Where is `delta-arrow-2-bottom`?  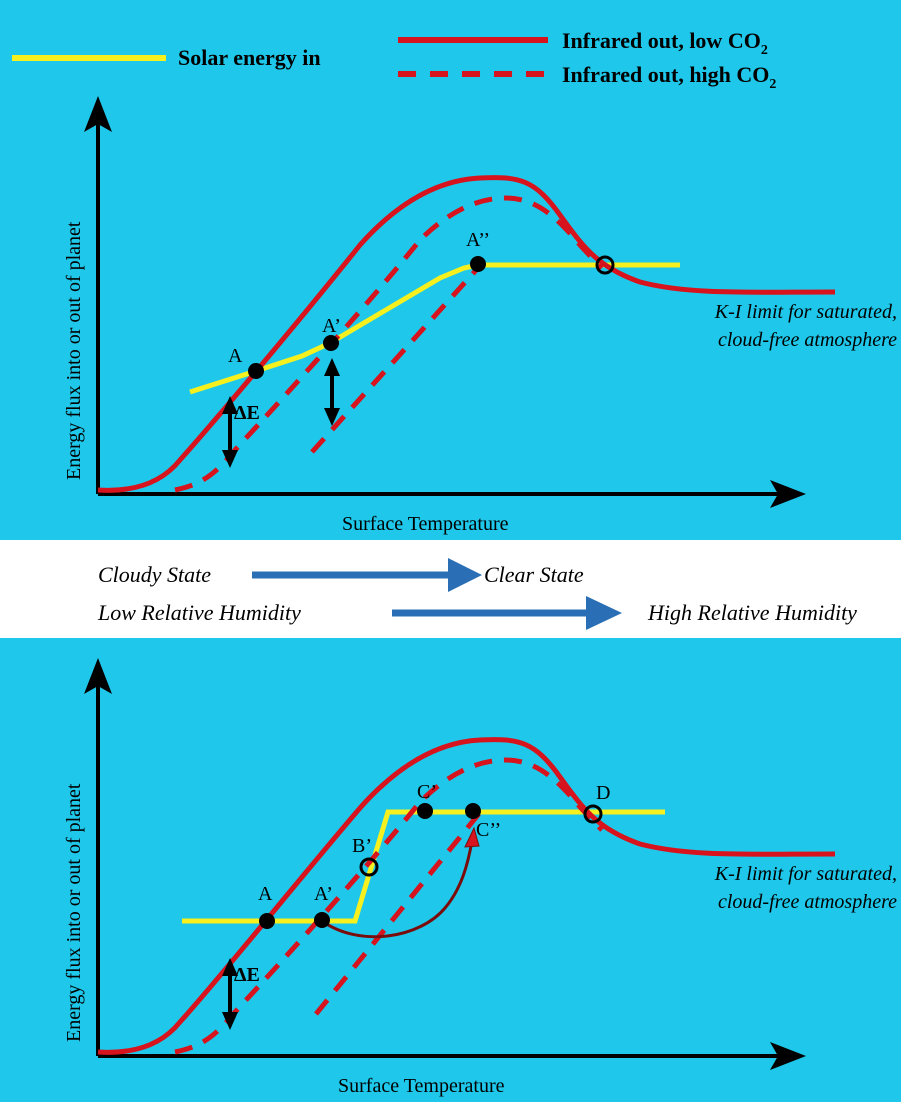 delta-arrow-2-bottom is located at coordinates (332, 417).